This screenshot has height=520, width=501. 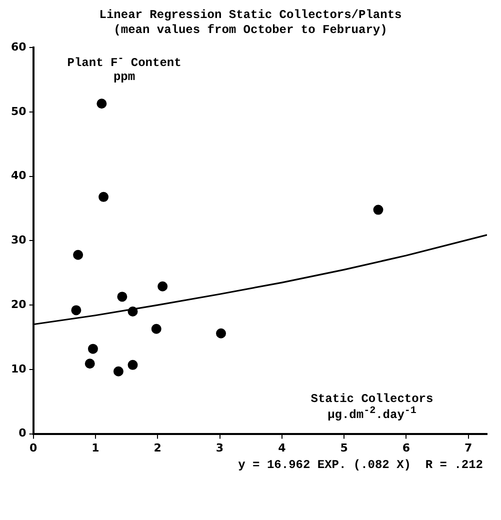 I want to click on y-tick-label: 10, so click(x=18, y=369).